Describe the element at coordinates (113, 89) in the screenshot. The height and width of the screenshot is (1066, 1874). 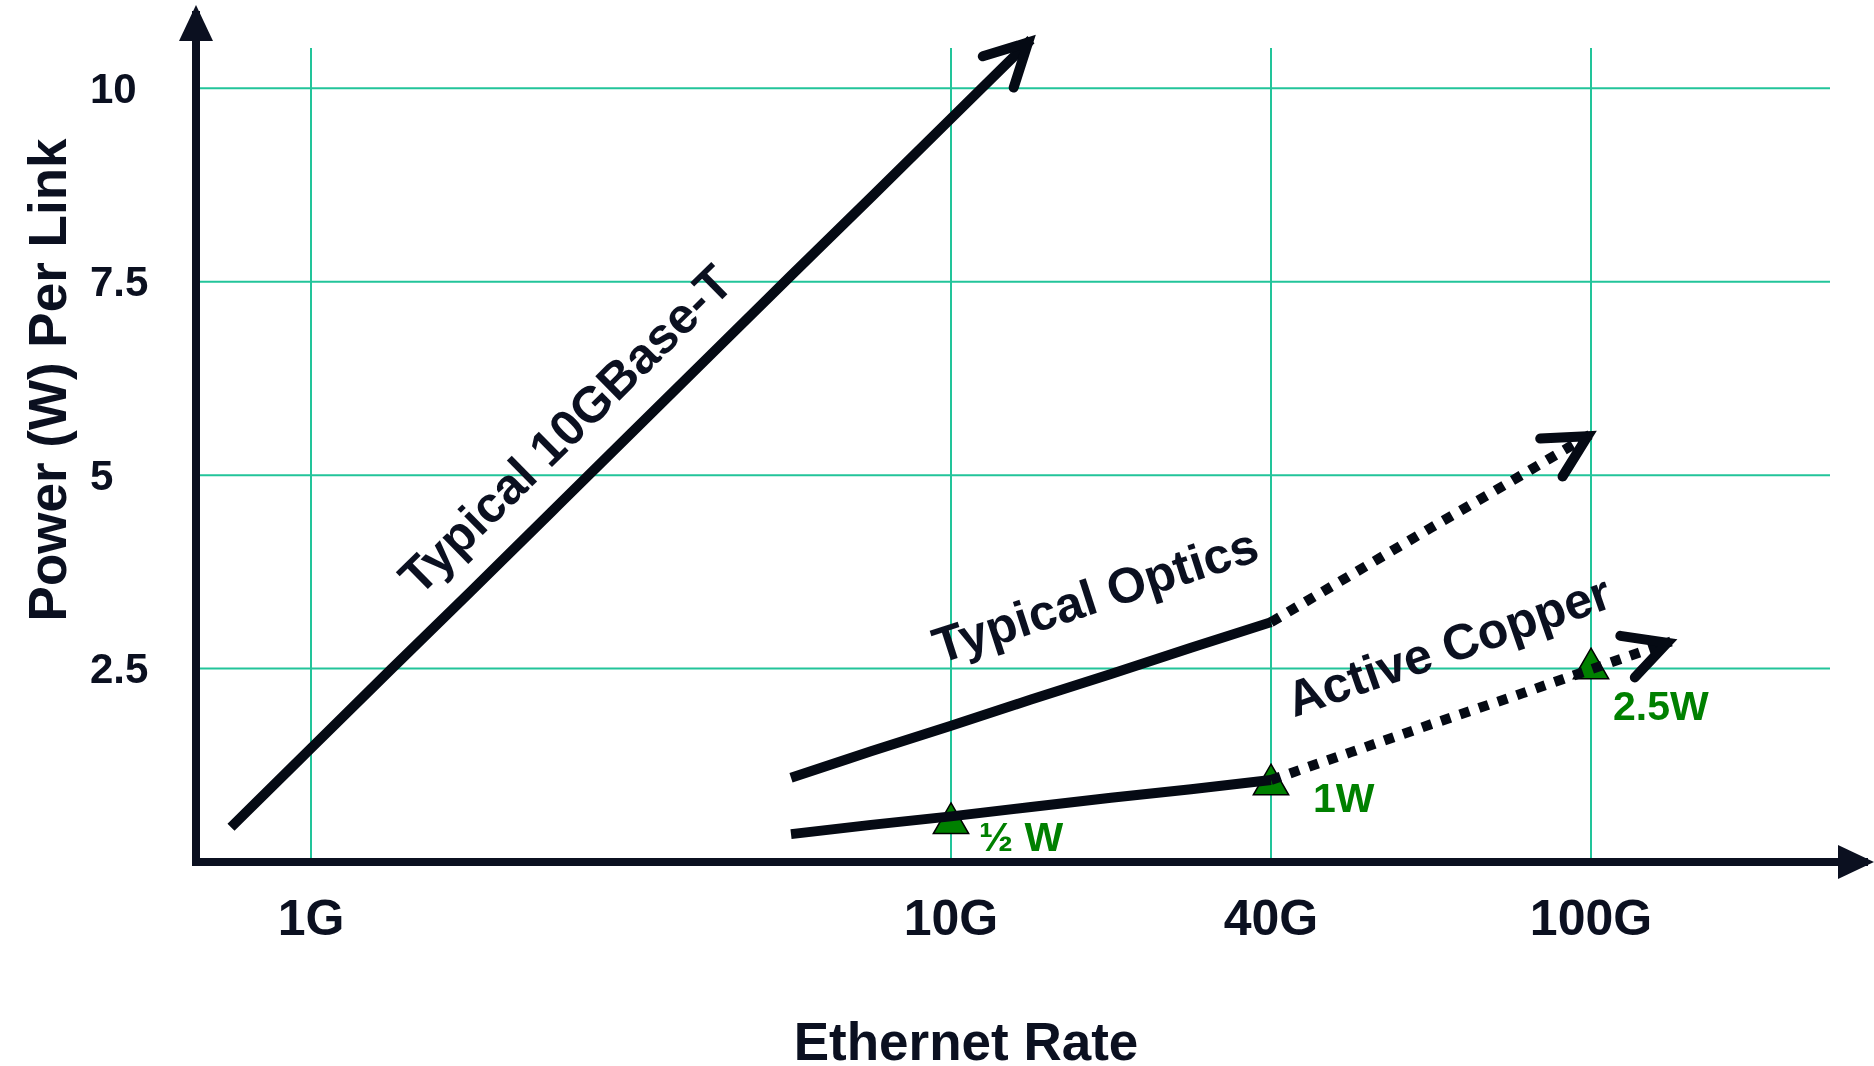
I see `y-tick-label: 10` at that location.